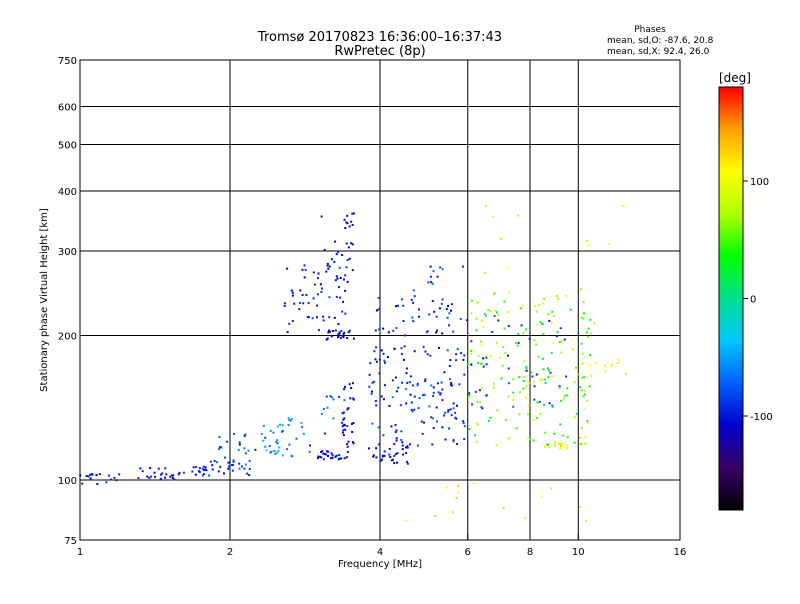 The width and height of the screenshot is (800, 604). Describe the element at coordinates (67, 108) in the screenshot. I see `y-tick-label: 600` at that location.